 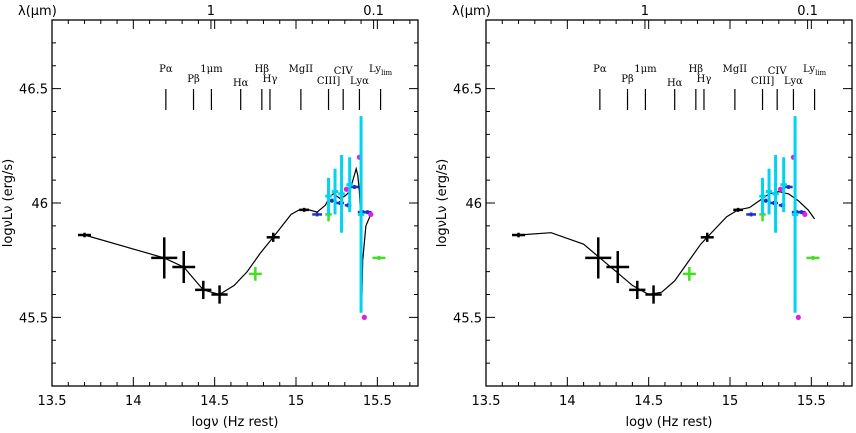 What do you see at coordinates (33, 90) in the screenshot?
I see `y-tick-label: 46.5` at bounding box center [33, 90].